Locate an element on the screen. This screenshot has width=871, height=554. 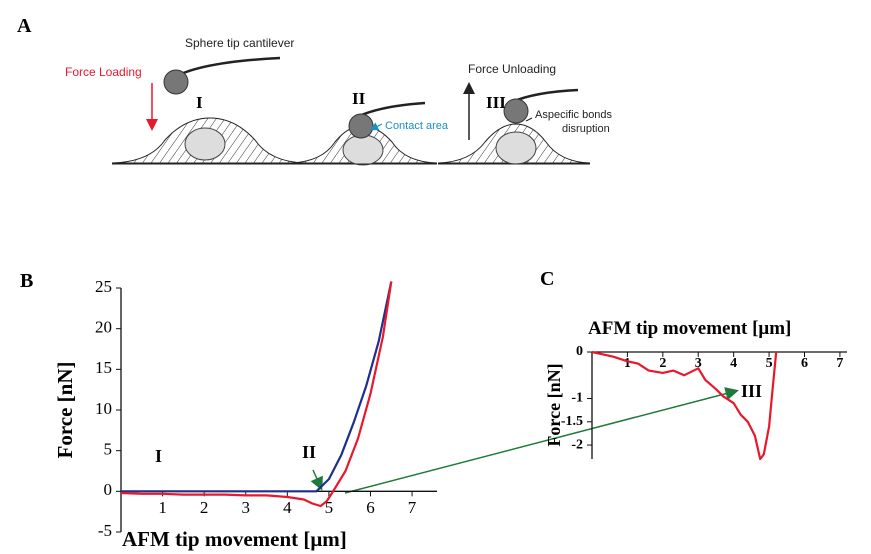
annotation: III is located at coordinates (751, 391).